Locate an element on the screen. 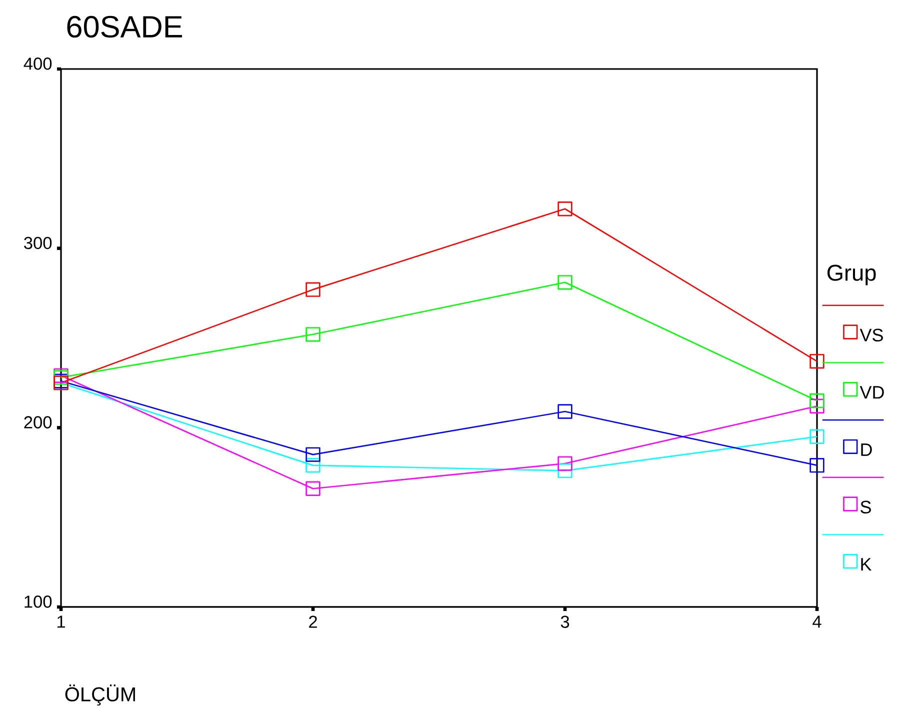 The height and width of the screenshot is (713, 910). legend-label: K is located at coordinates (866, 564).